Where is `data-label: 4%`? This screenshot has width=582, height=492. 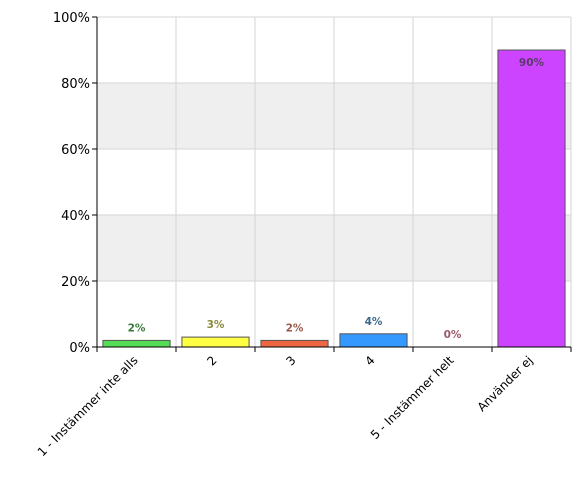
data-label: 4% is located at coordinates (374, 322).